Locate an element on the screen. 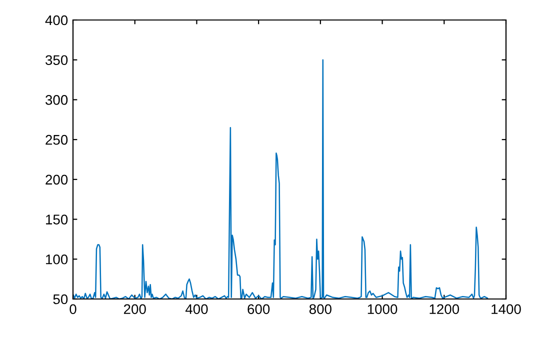 This screenshot has height=337, width=560. y-tick-label: 250 is located at coordinates (57, 139).